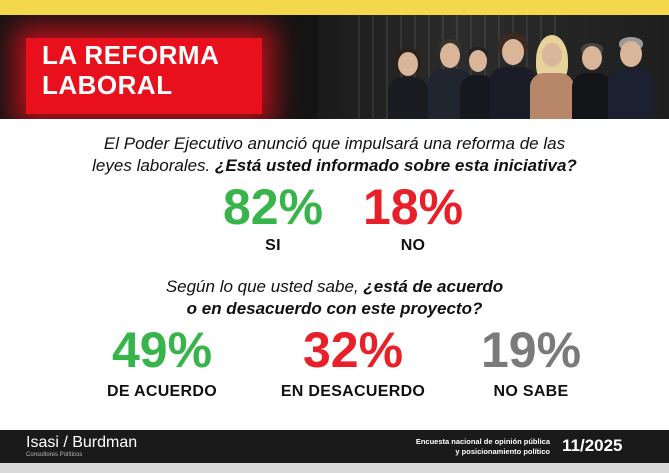 This screenshot has width=669, height=473. Describe the element at coordinates (482, 441) in the screenshot. I see `survey-line-1: Encuesta nacional de opinión pública` at that location.